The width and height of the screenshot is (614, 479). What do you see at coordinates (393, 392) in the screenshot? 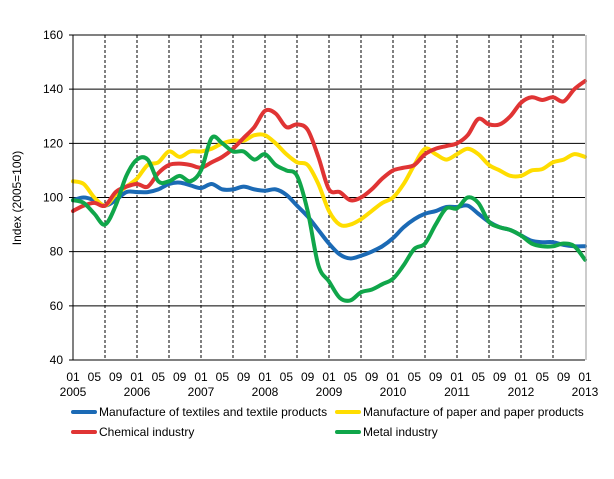
I see `x-tick-year-label: 2010` at bounding box center [393, 392].